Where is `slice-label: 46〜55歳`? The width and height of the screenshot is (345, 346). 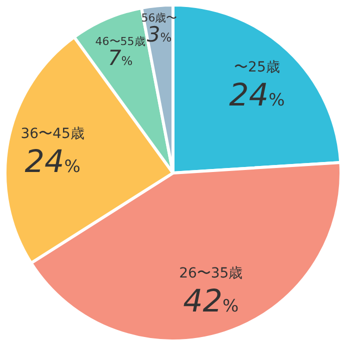 slice-label: 46〜55歳 is located at coordinates (120, 41).